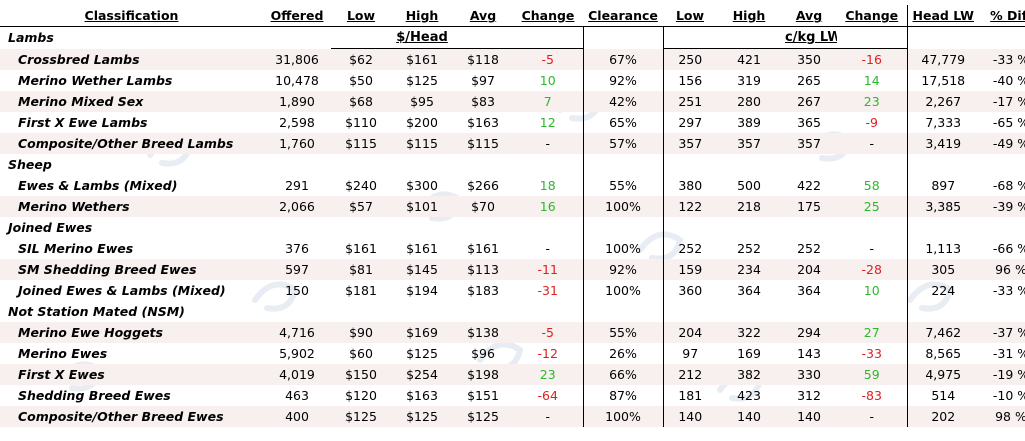 This screenshot has width=1025, height=441. What do you see at coordinates (131, 143) in the screenshot?
I see `row-classification: Composite/Other Breed Lambs` at bounding box center [131, 143].